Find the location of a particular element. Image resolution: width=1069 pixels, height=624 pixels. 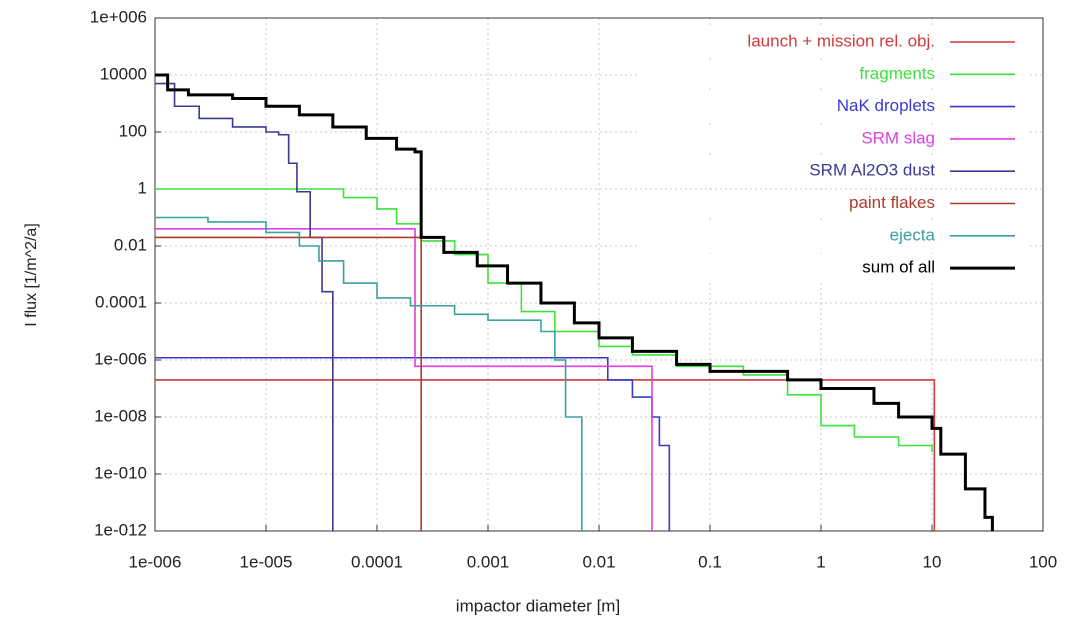

y-tick-label: 1e-010 is located at coordinates (120, 472).